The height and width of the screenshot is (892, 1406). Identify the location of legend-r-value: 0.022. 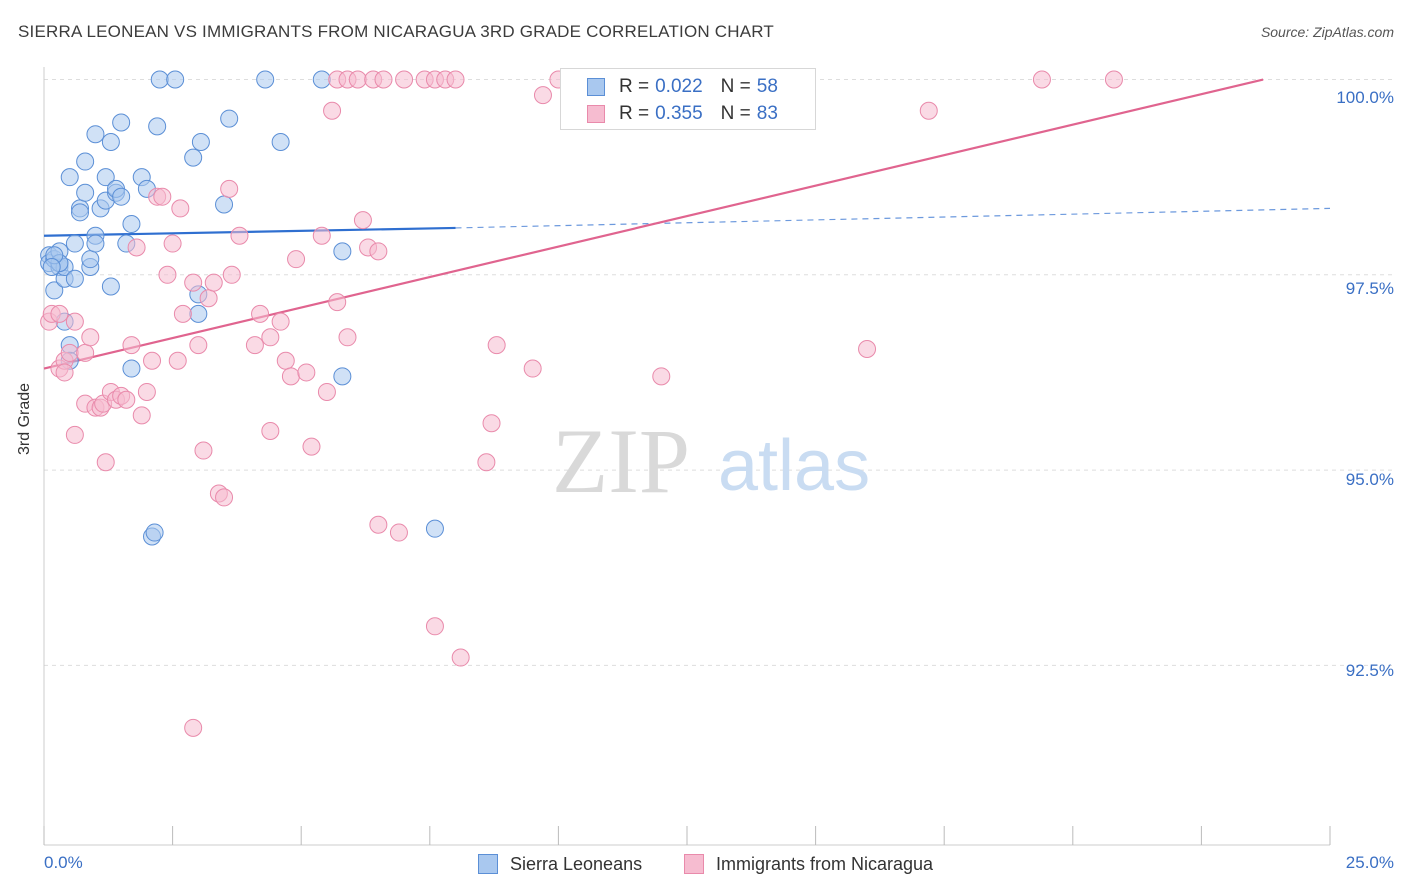
(679, 86).